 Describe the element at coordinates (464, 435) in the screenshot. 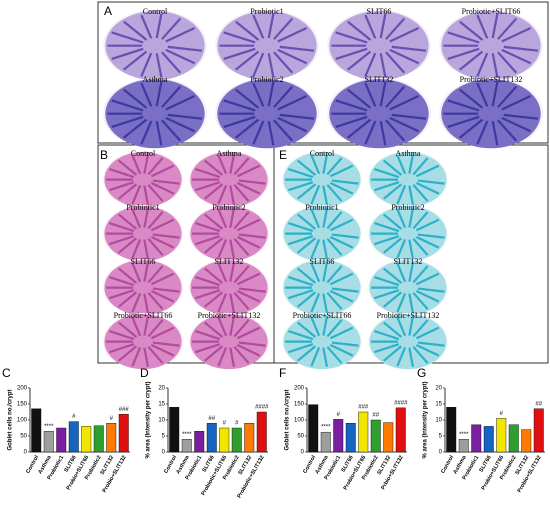

I see `significance-label: ****` at that location.